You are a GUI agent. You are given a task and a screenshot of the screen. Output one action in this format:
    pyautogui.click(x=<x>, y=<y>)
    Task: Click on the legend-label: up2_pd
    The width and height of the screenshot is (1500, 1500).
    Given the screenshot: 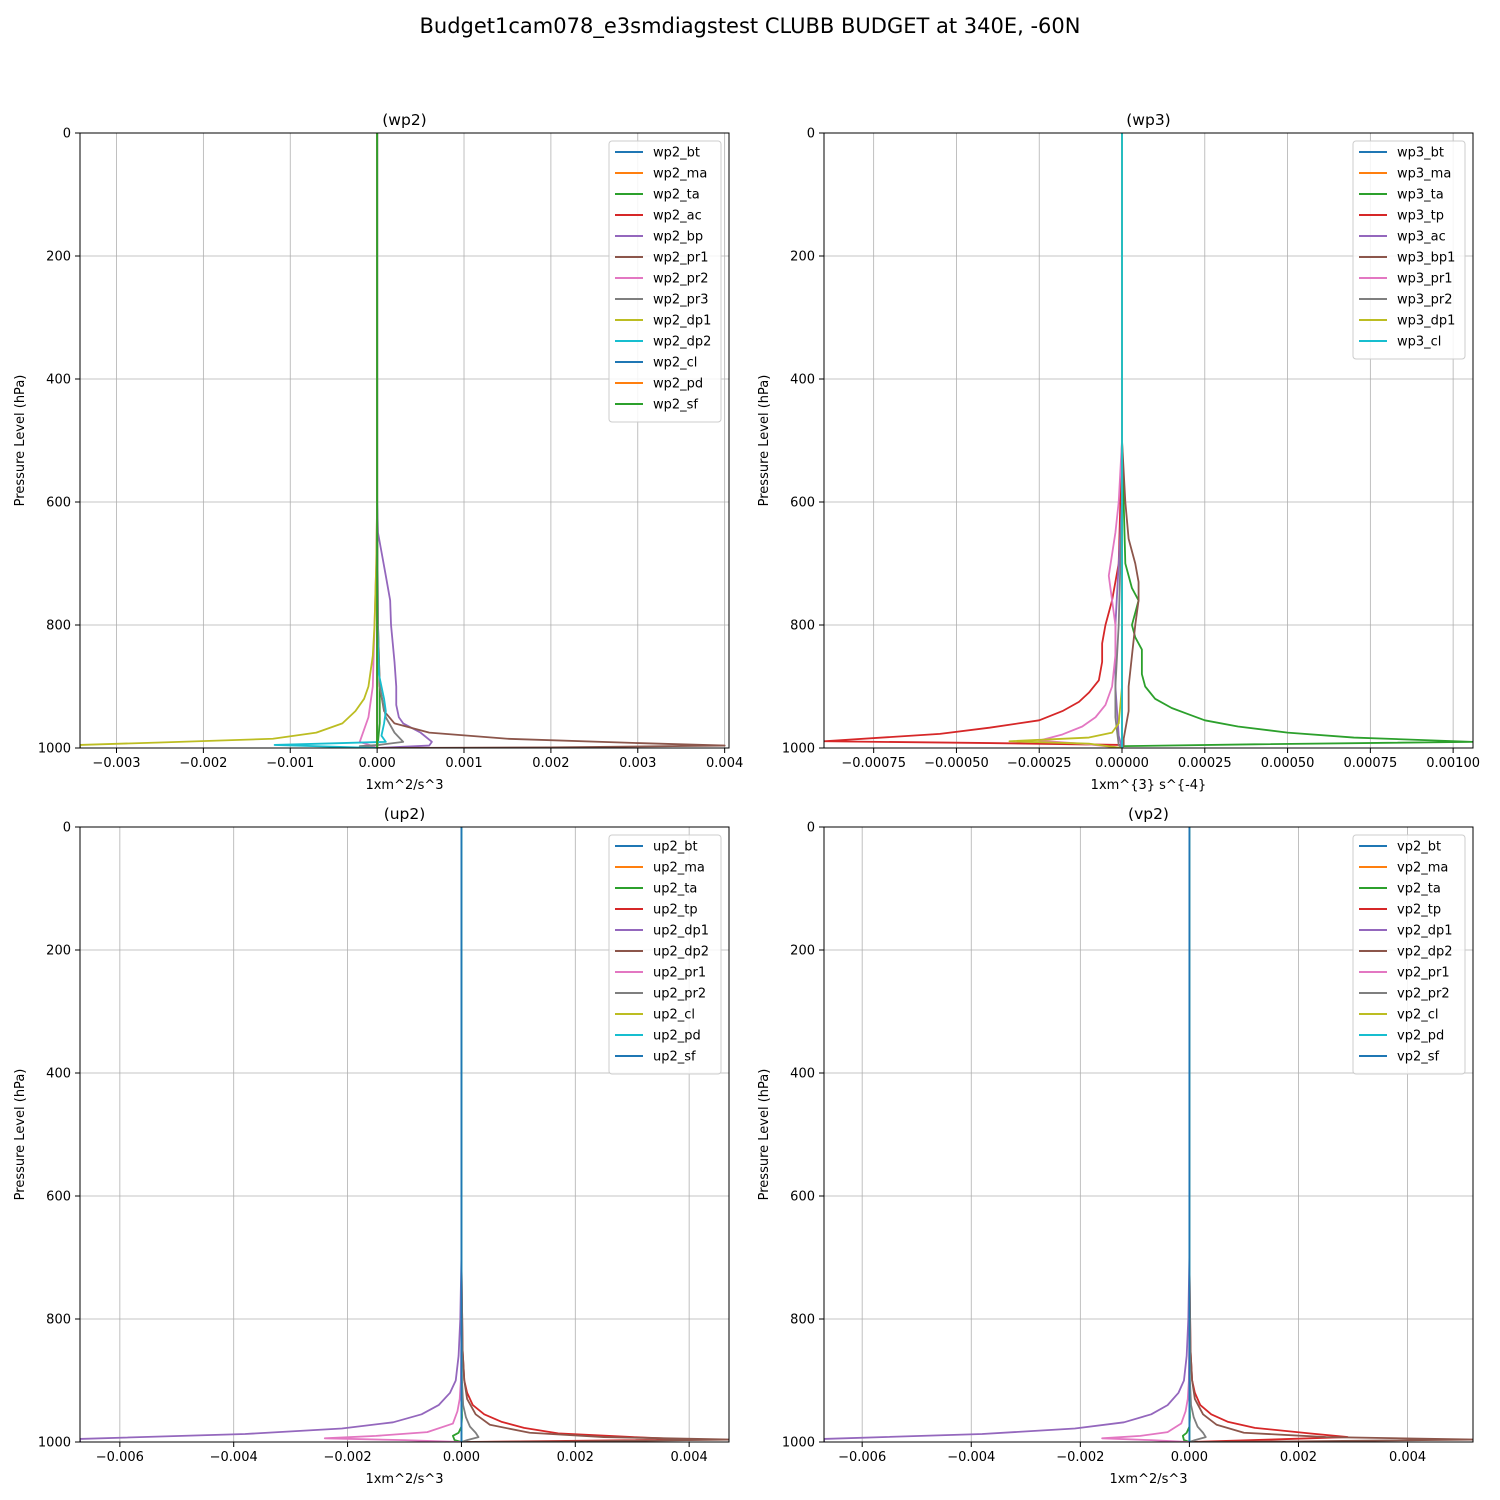 What is the action you would take?
    pyautogui.click(x=677, y=1036)
    